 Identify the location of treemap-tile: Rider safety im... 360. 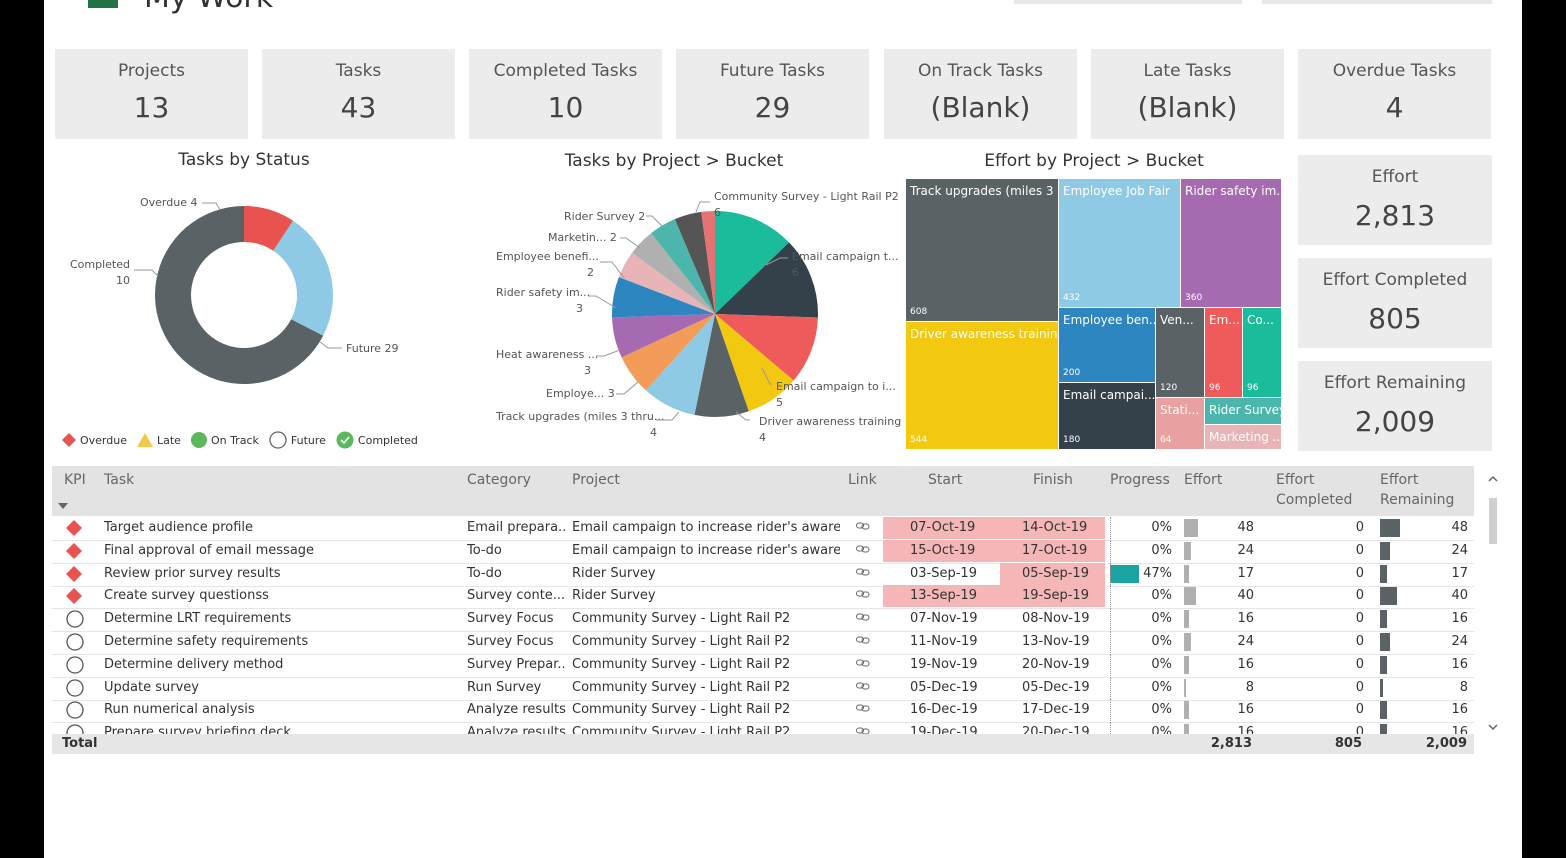
(1231, 243).